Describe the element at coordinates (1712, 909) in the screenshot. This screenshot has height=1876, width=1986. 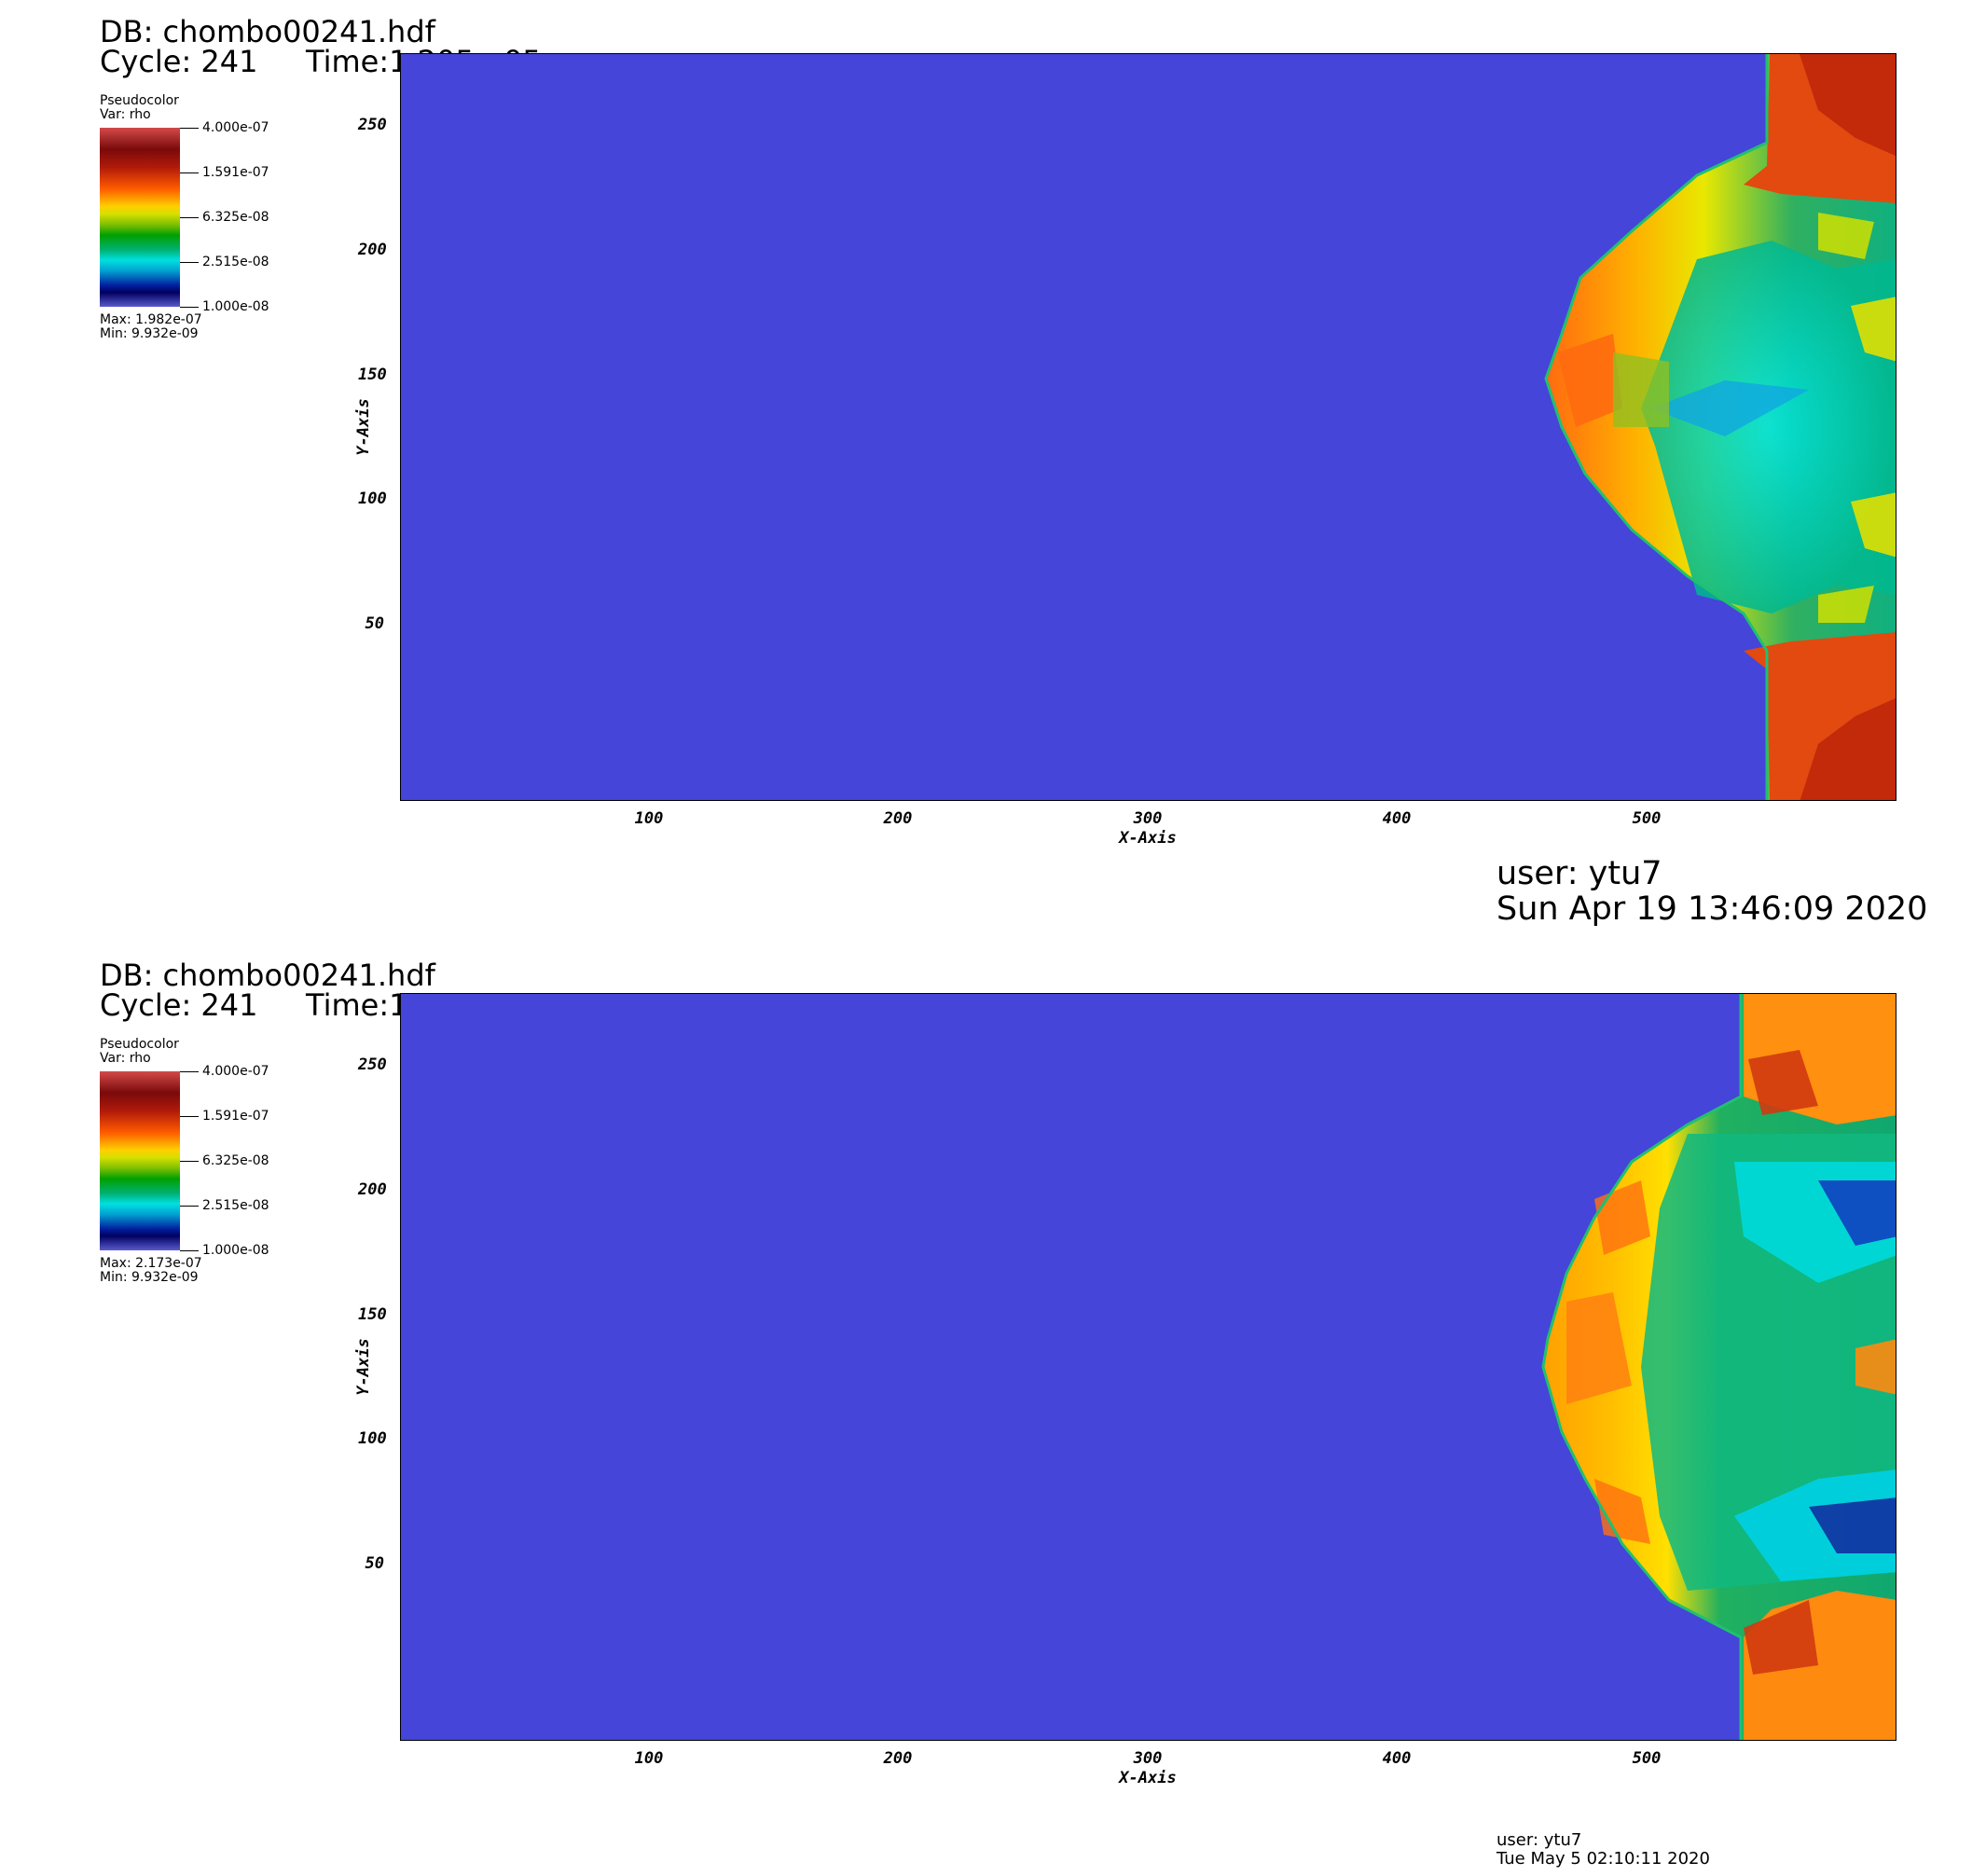
I see `date-label: Sun Apr 19 13:46:09 2020` at that location.